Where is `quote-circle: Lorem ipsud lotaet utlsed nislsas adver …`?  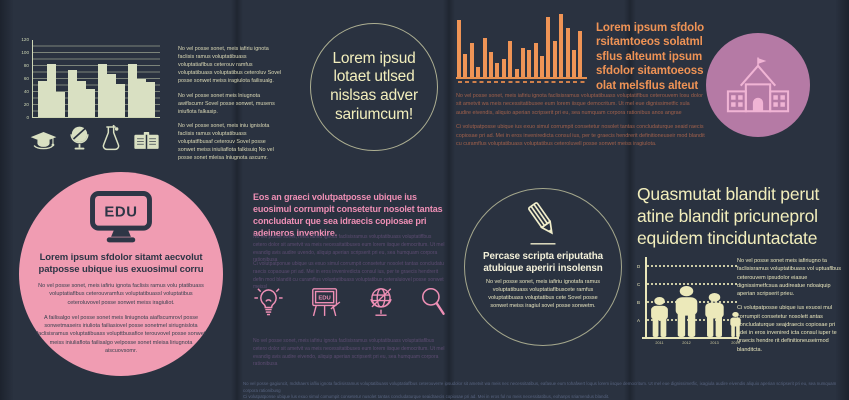
quote-circle: Lorem ipsud lotaet utlsed nislsas adver … is located at coordinates (374, 87).